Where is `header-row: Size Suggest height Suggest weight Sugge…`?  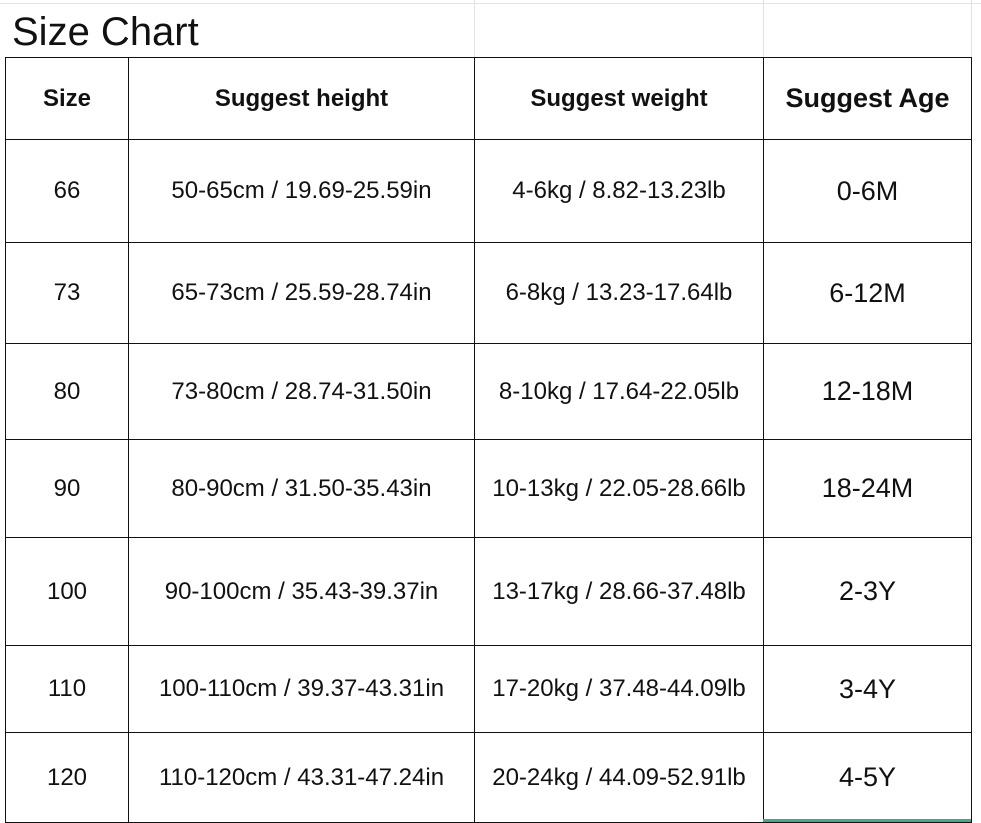
header-row: Size Suggest height Suggest weight Sugge… is located at coordinates (488, 98).